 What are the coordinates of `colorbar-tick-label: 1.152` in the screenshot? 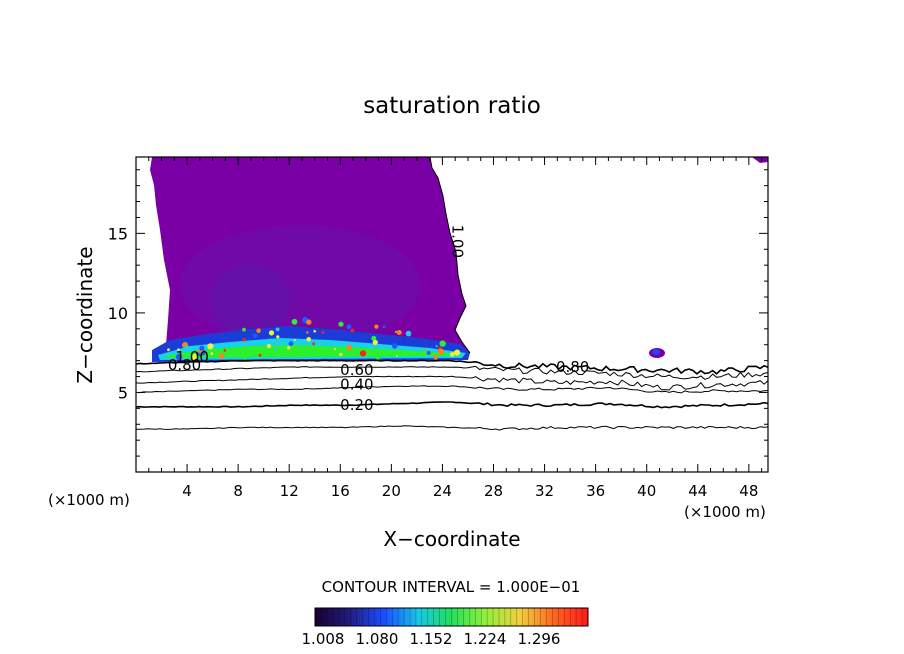 It's located at (431, 639).